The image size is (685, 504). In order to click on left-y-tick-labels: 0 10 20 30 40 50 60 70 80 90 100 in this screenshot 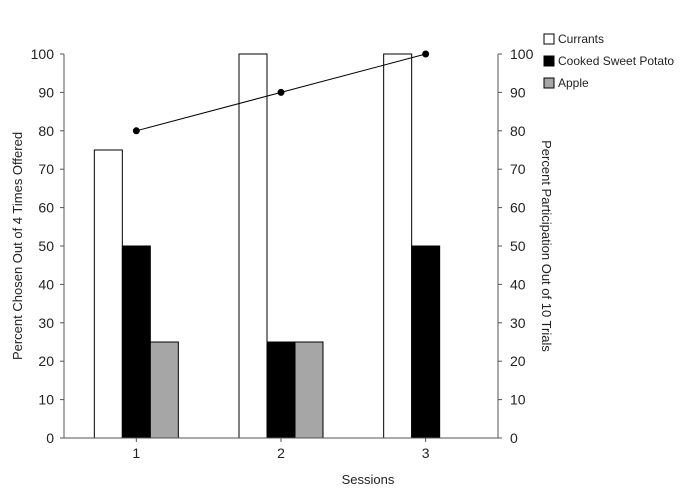, I will do `click(47, 246)`.